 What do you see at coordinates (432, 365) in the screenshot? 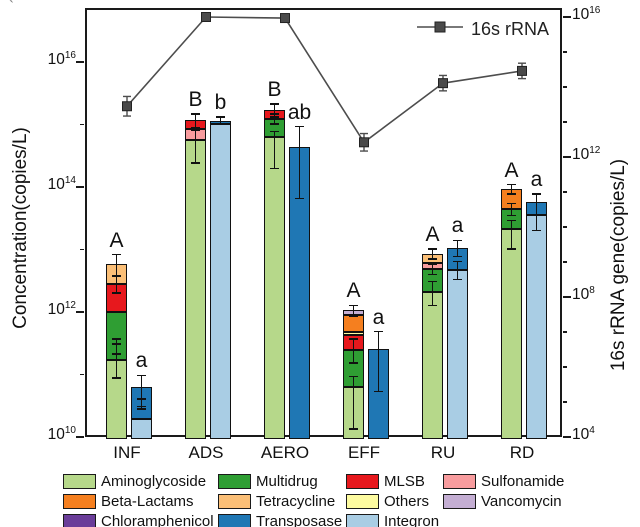
I see `bar-ru-arg-segment-aminoglycoside` at bounding box center [432, 365].